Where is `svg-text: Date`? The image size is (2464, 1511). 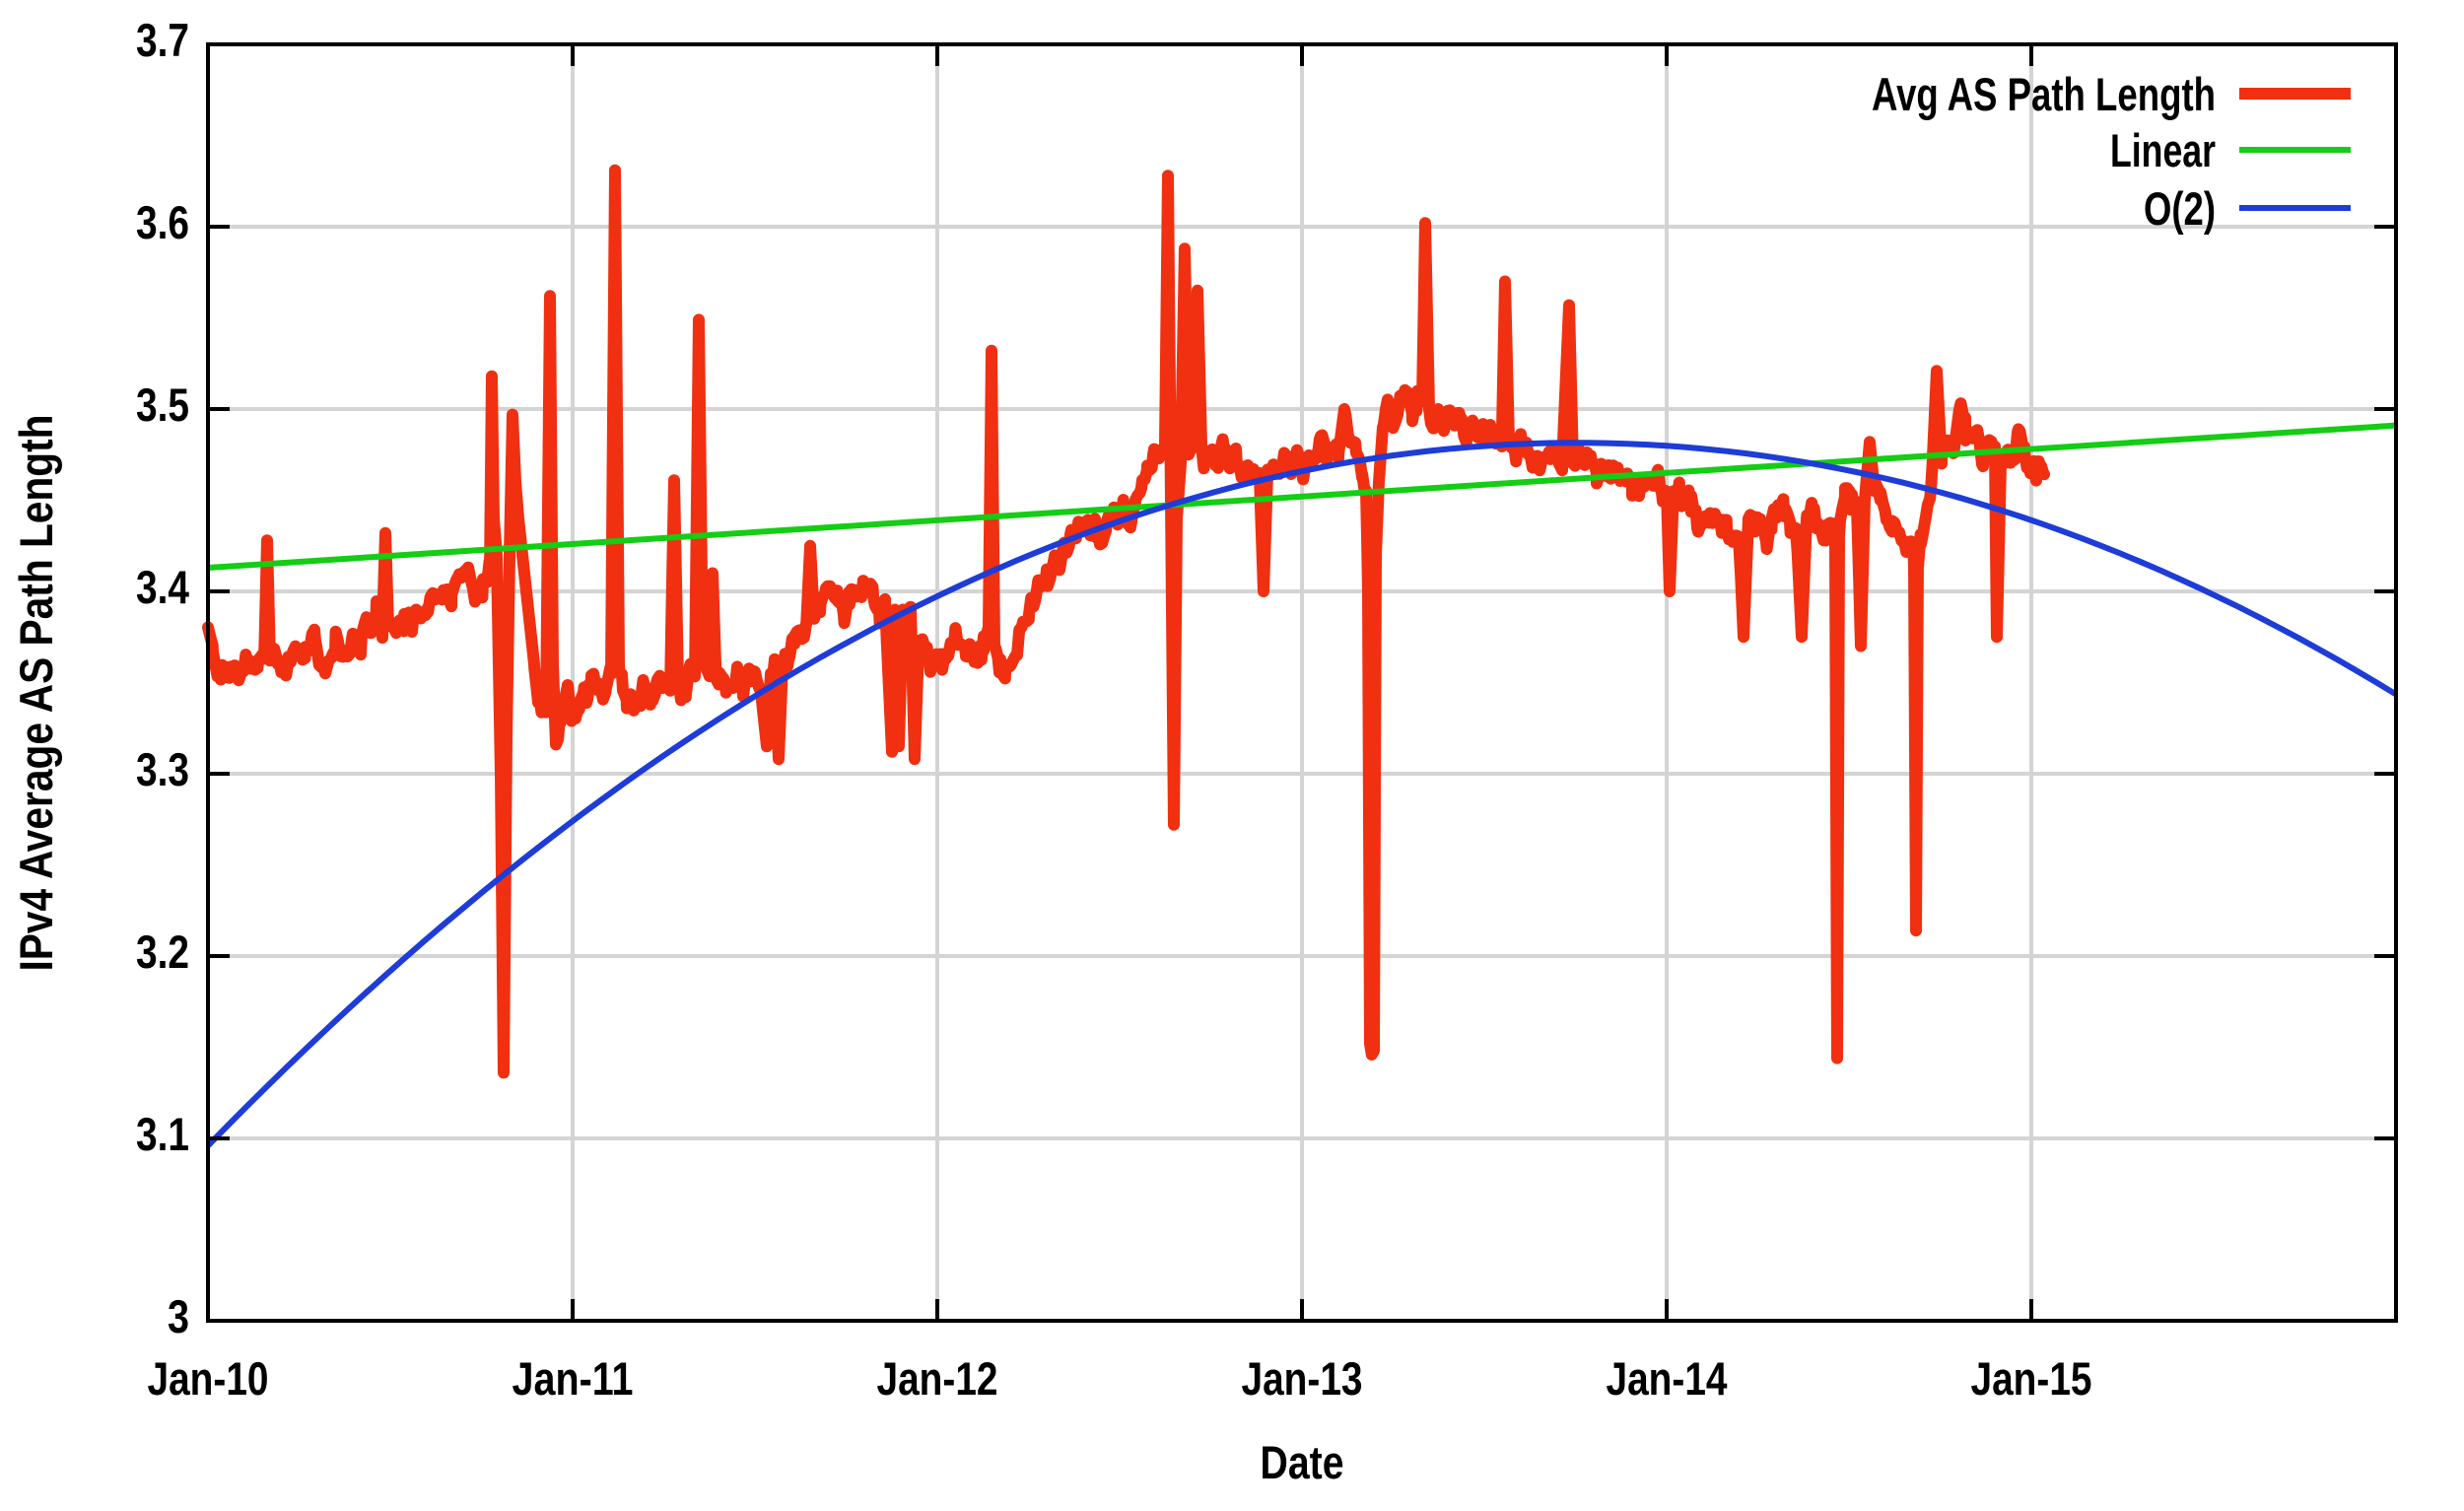 svg-text: Date is located at coordinates (1302, 1462).